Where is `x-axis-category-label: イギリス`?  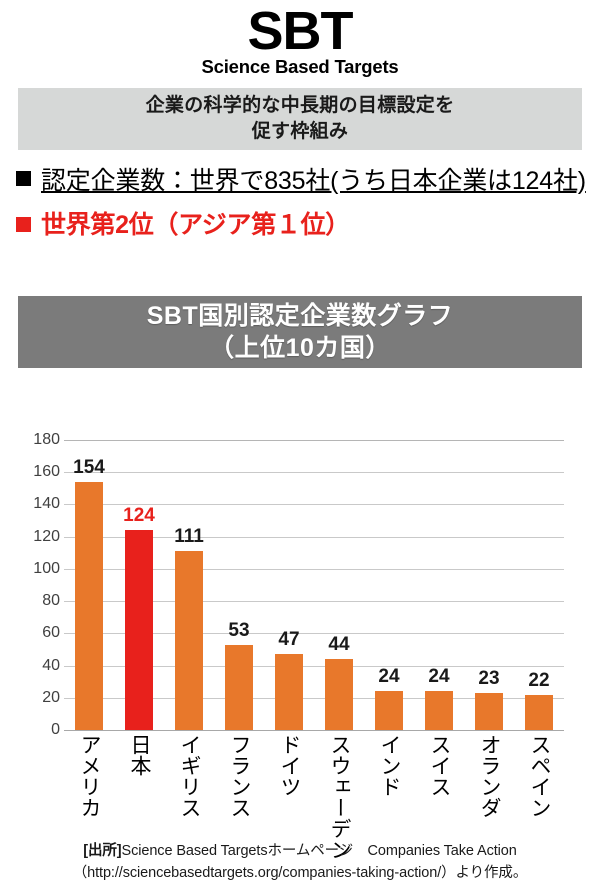 x-axis-category-label: イギリス is located at coordinates (189, 778).